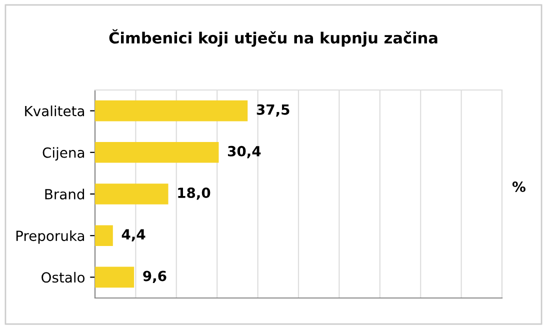 The height and width of the screenshot is (329, 547). Describe the element at coordinates (63, 154) in the screenshot. I see `y-tick-label: Cijena` at that location.